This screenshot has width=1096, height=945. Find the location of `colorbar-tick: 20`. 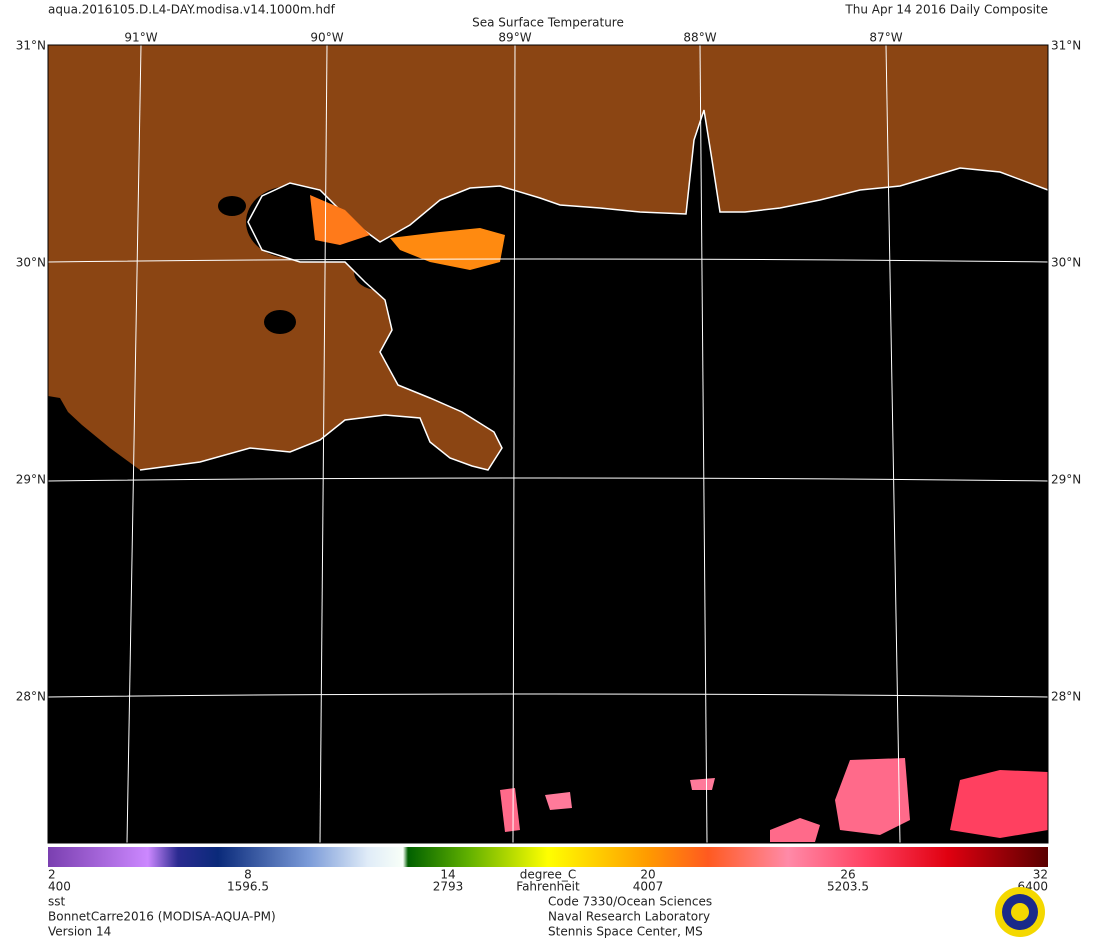

colorbar-tick: 20 is located at coordinates (647, 875).